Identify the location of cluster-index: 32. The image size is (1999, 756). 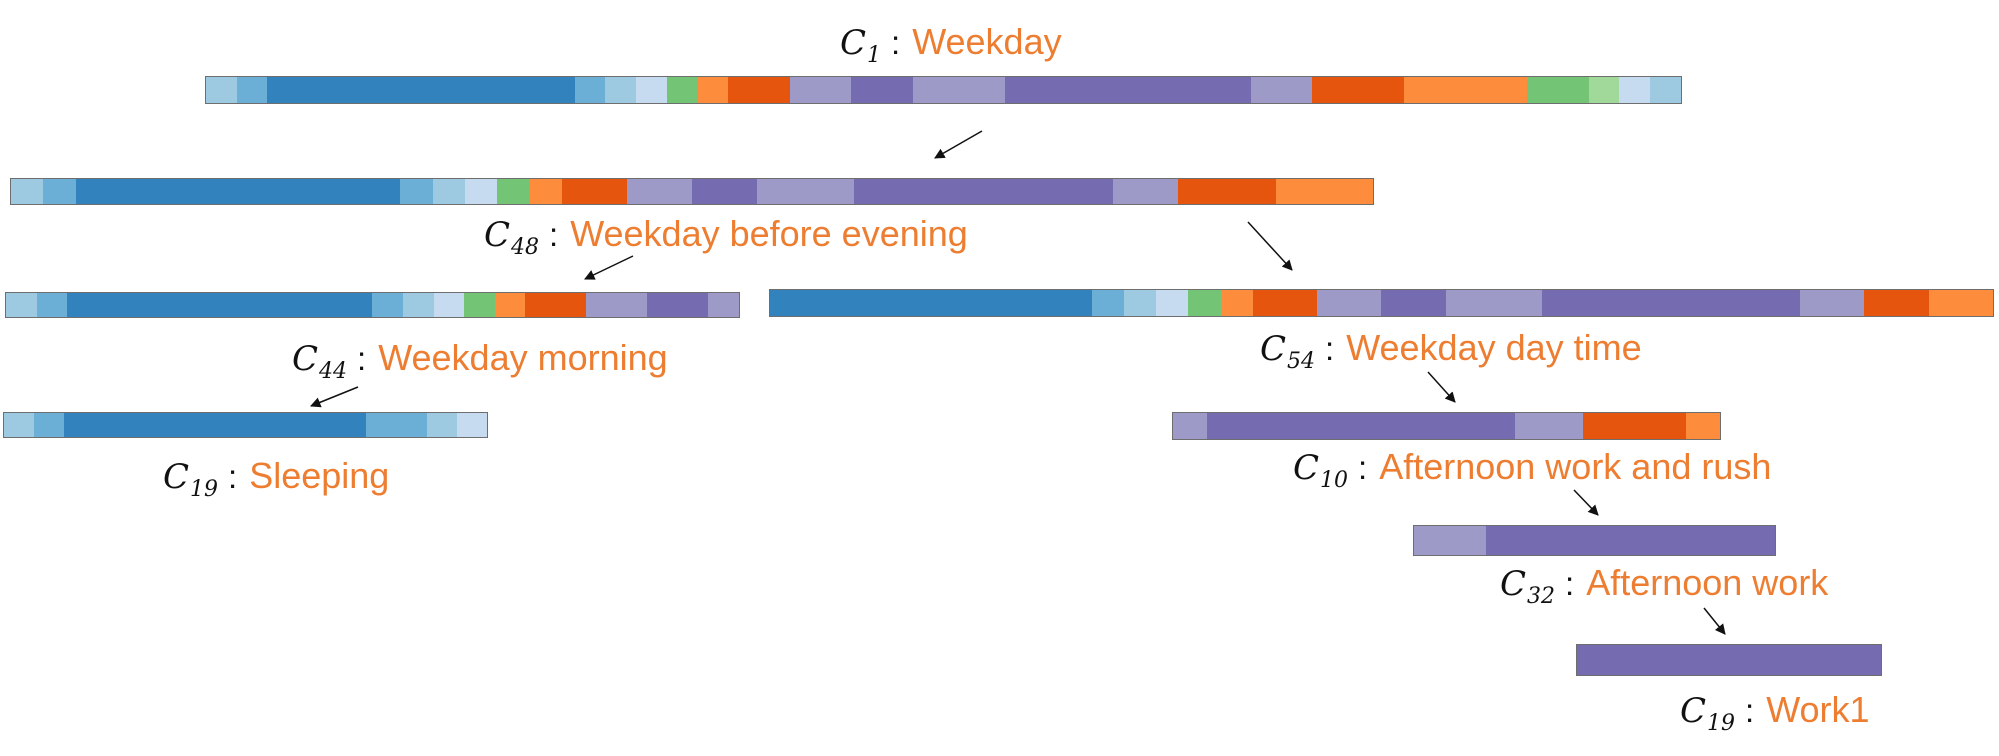
(1541, 596).